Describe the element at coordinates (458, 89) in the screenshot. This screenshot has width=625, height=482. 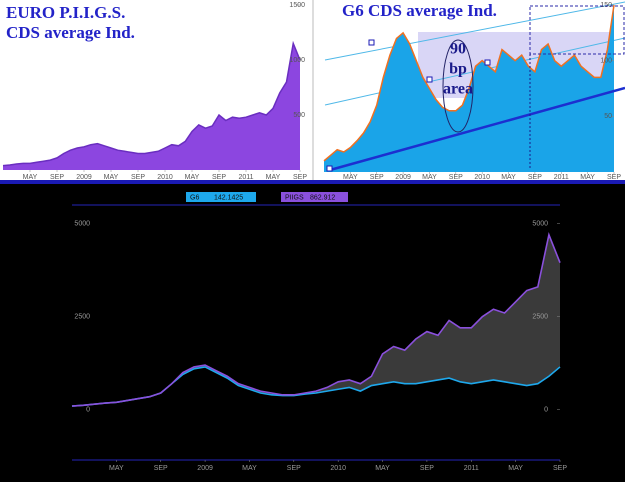
I see `annotation: area` at that location.